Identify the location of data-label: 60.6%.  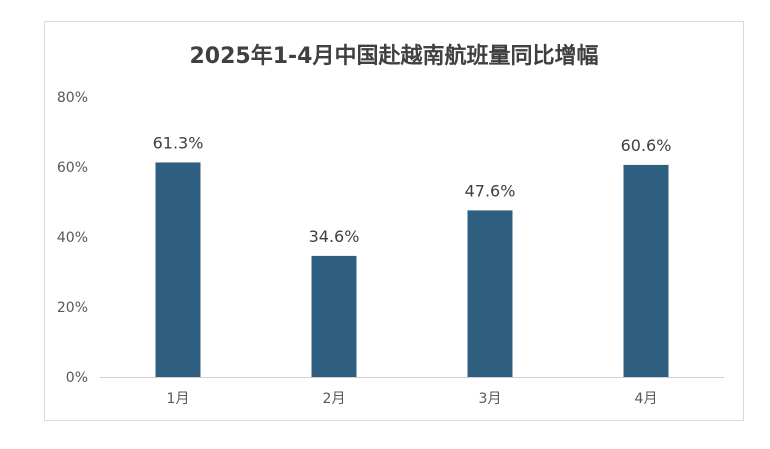
(646, 145).